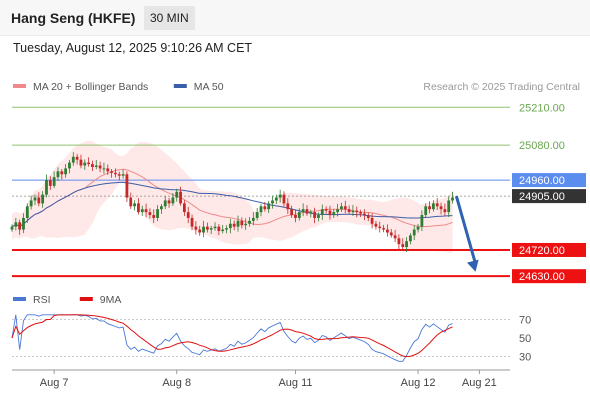  Describe the element at coordinates (542, 181) in the screenshot. I see `level-label-2: 24960.00` at that location.